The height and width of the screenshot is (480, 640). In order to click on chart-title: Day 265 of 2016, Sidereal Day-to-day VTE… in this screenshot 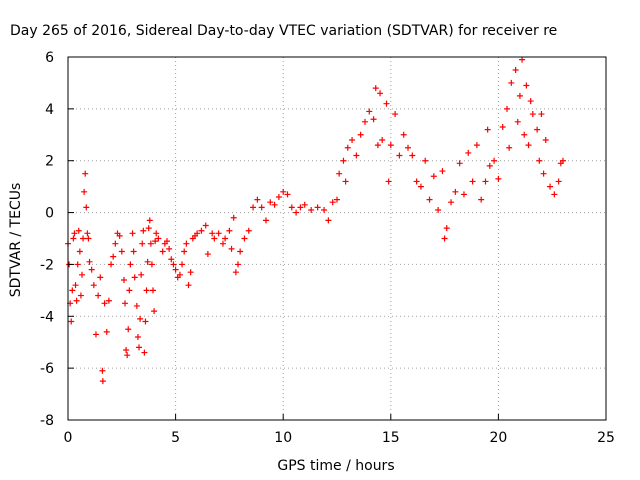, I will do `click(283, 31)`.